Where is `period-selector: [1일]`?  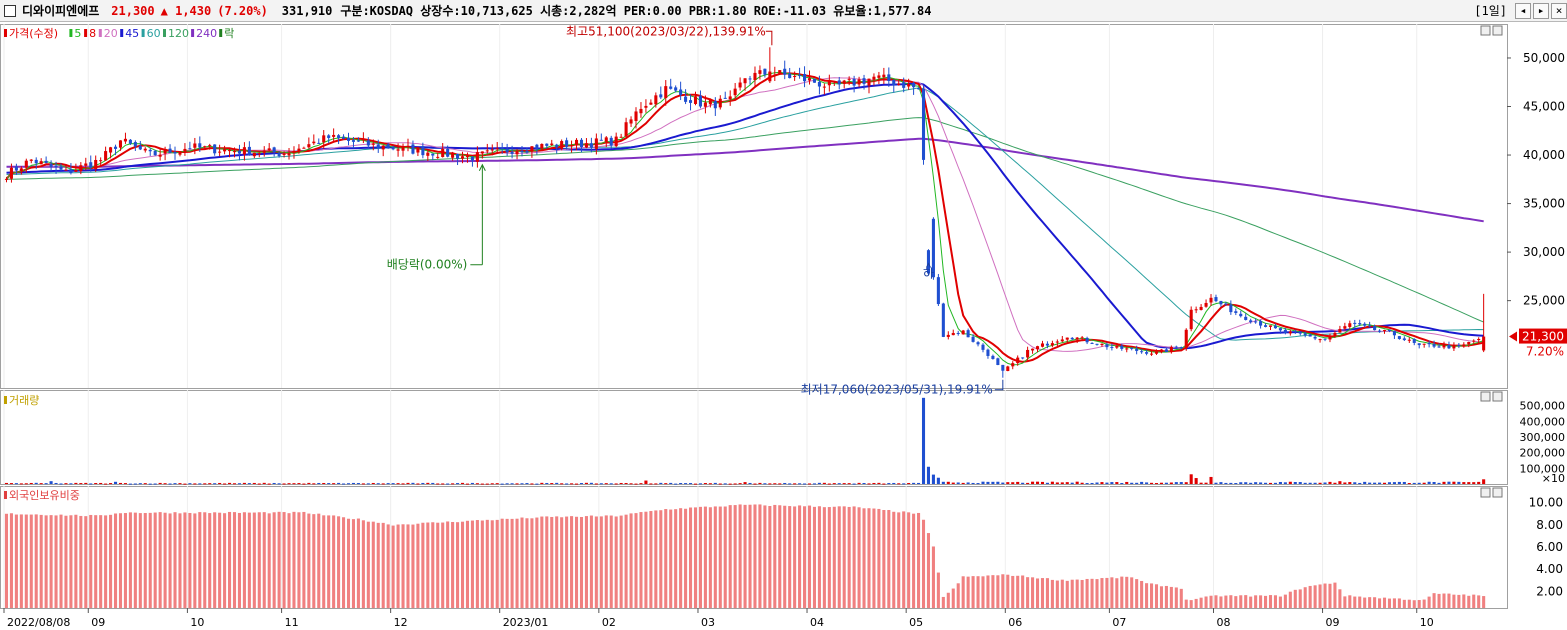 period-selector: [1일] is located at coordinates (1490, 11).